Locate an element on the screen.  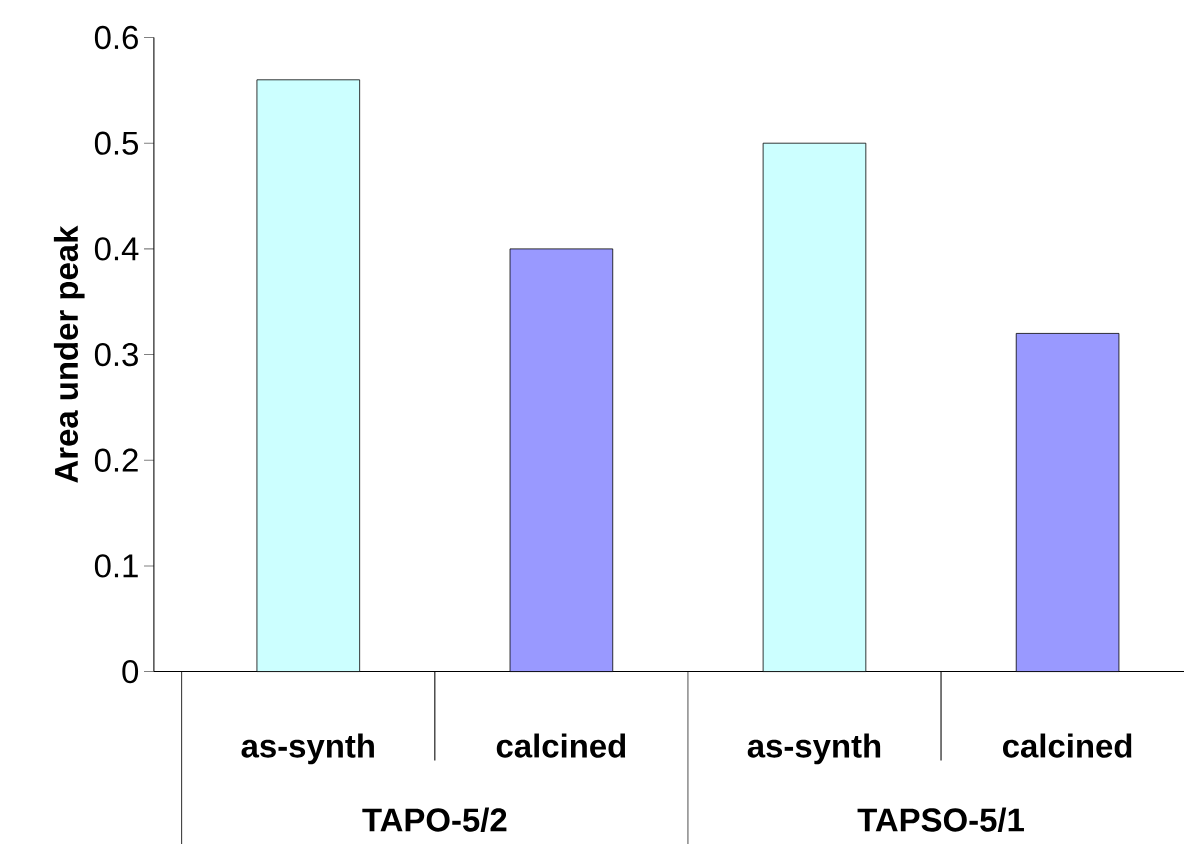
y-tick-label: 0.2 is located at coordinates (116, 460).